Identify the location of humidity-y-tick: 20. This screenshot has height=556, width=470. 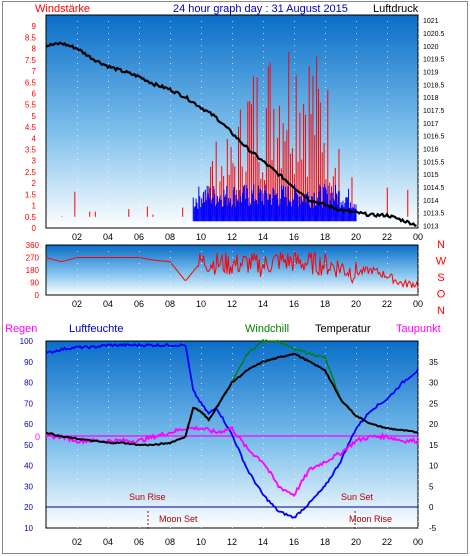
(28, 507).